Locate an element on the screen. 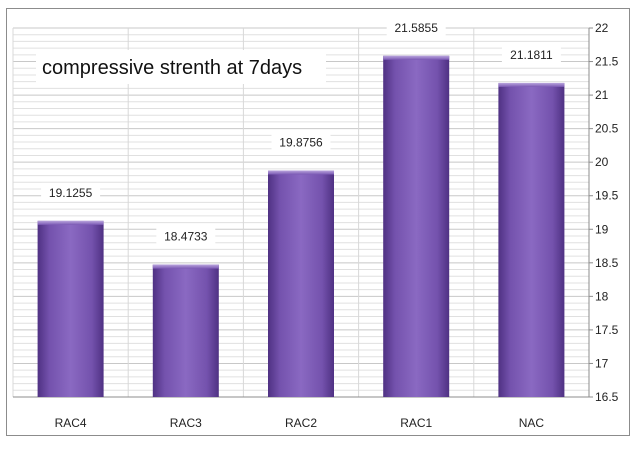 This screenshot has width=642, height=450. y-tick-label: 19 is located at coordinates (602, 229).